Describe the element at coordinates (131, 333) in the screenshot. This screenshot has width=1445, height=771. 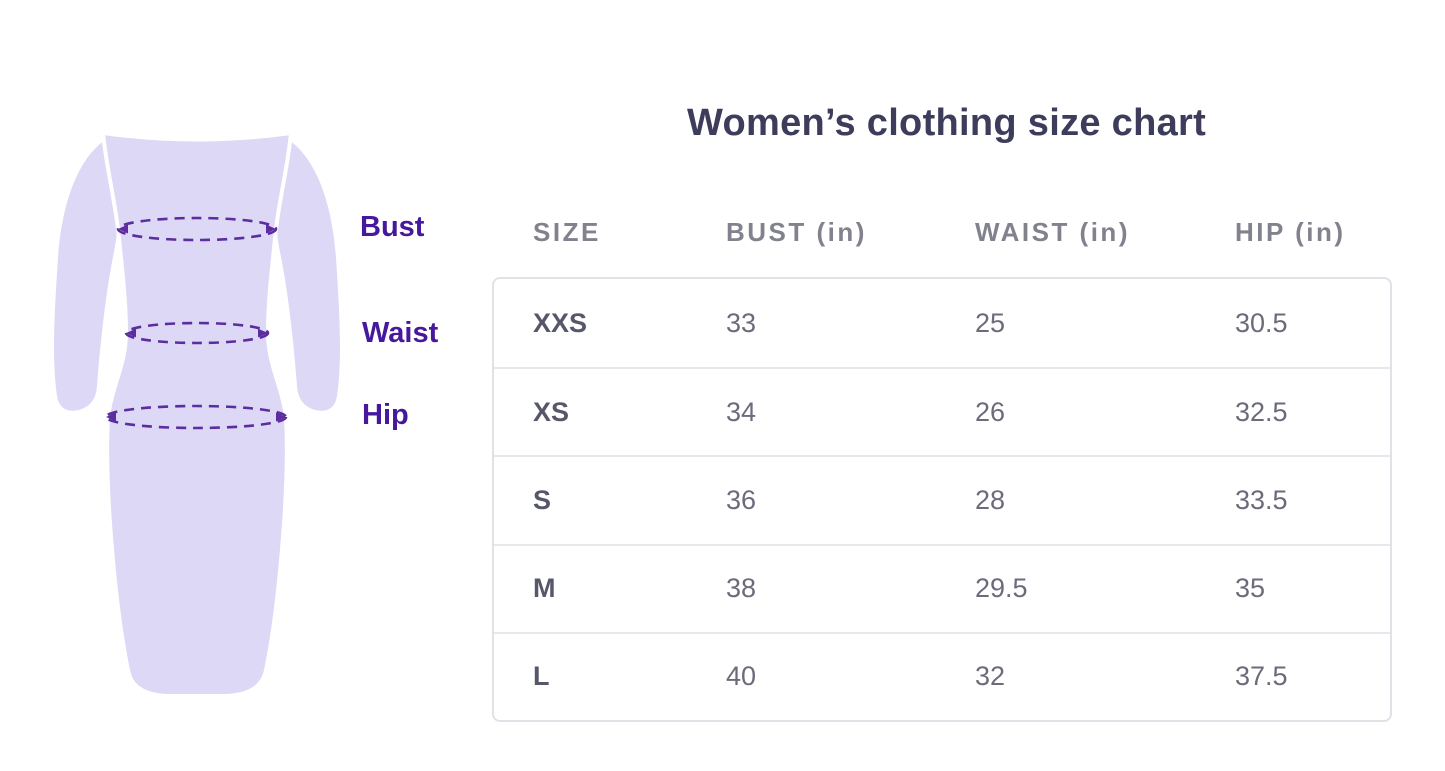
I see `waist-arrow-left` at that location.